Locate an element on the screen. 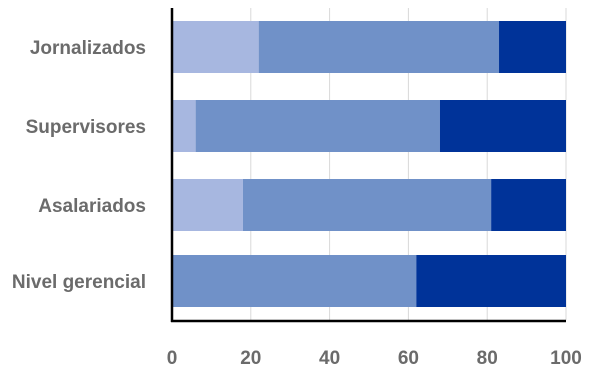 This screenshot has width=593, height=374. x-tick-label: 40 is located at coordinates (329, 358).